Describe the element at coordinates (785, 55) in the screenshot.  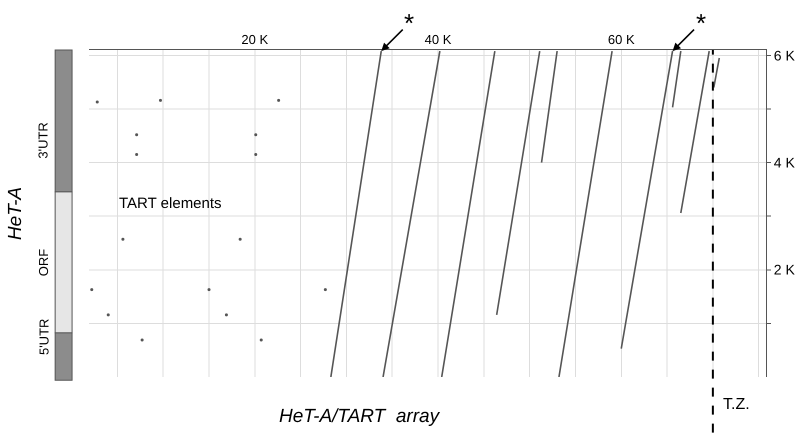
I see `y-tick-label: 6 K` at that location.